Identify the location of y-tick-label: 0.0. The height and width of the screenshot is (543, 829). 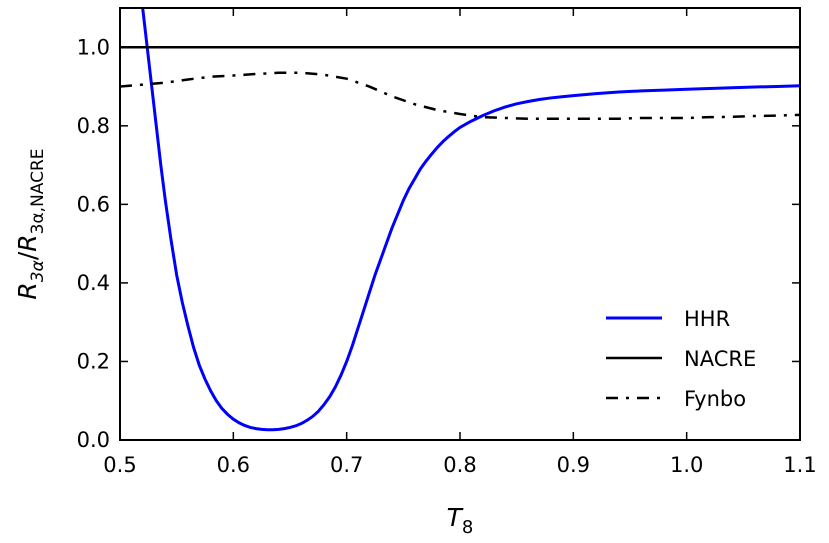
(93, 440).